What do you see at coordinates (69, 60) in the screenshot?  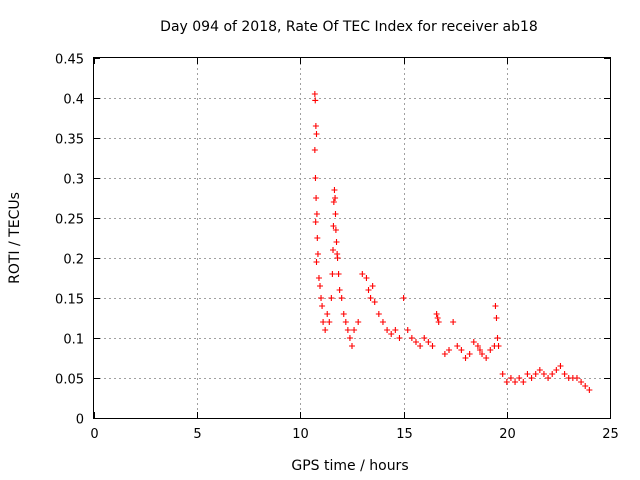 I see `y-tick-label: 0.45` at bounding box center [69, 60].